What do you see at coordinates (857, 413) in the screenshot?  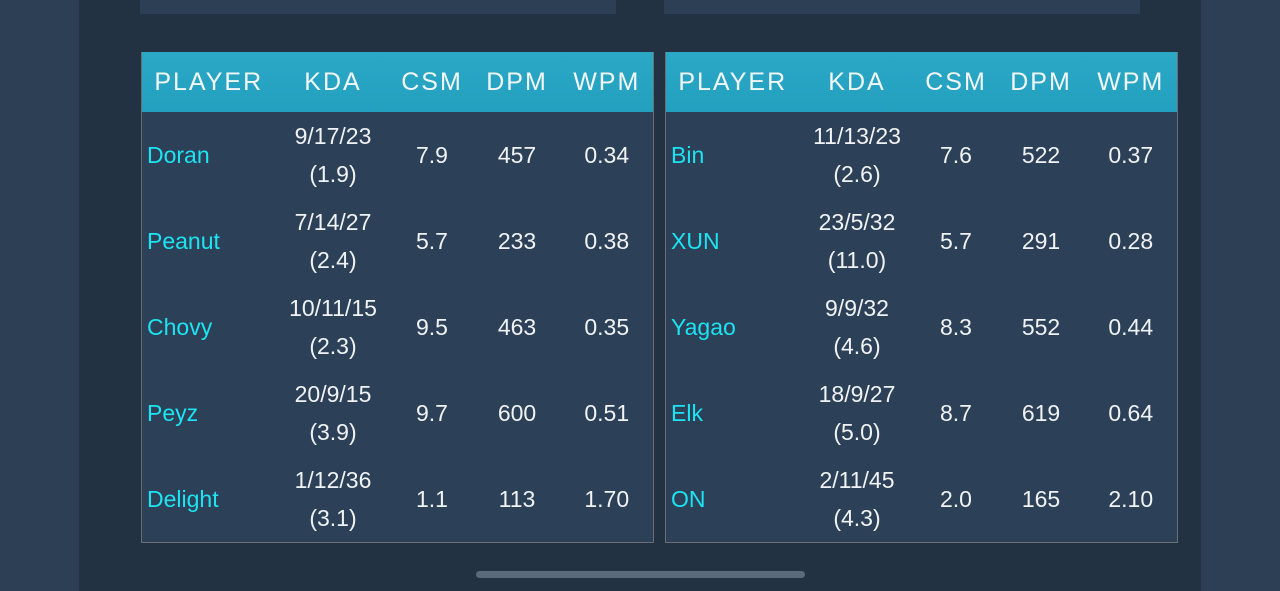 I see `kda-cell: 18/9/27 (5.0)` at bounding box center [857, 413].